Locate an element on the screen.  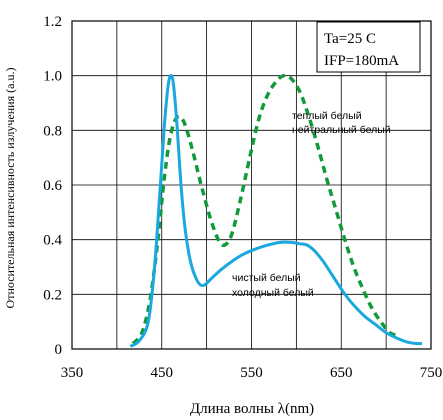
y-tick-label: 0.2 is located at coordinates (52, 295).